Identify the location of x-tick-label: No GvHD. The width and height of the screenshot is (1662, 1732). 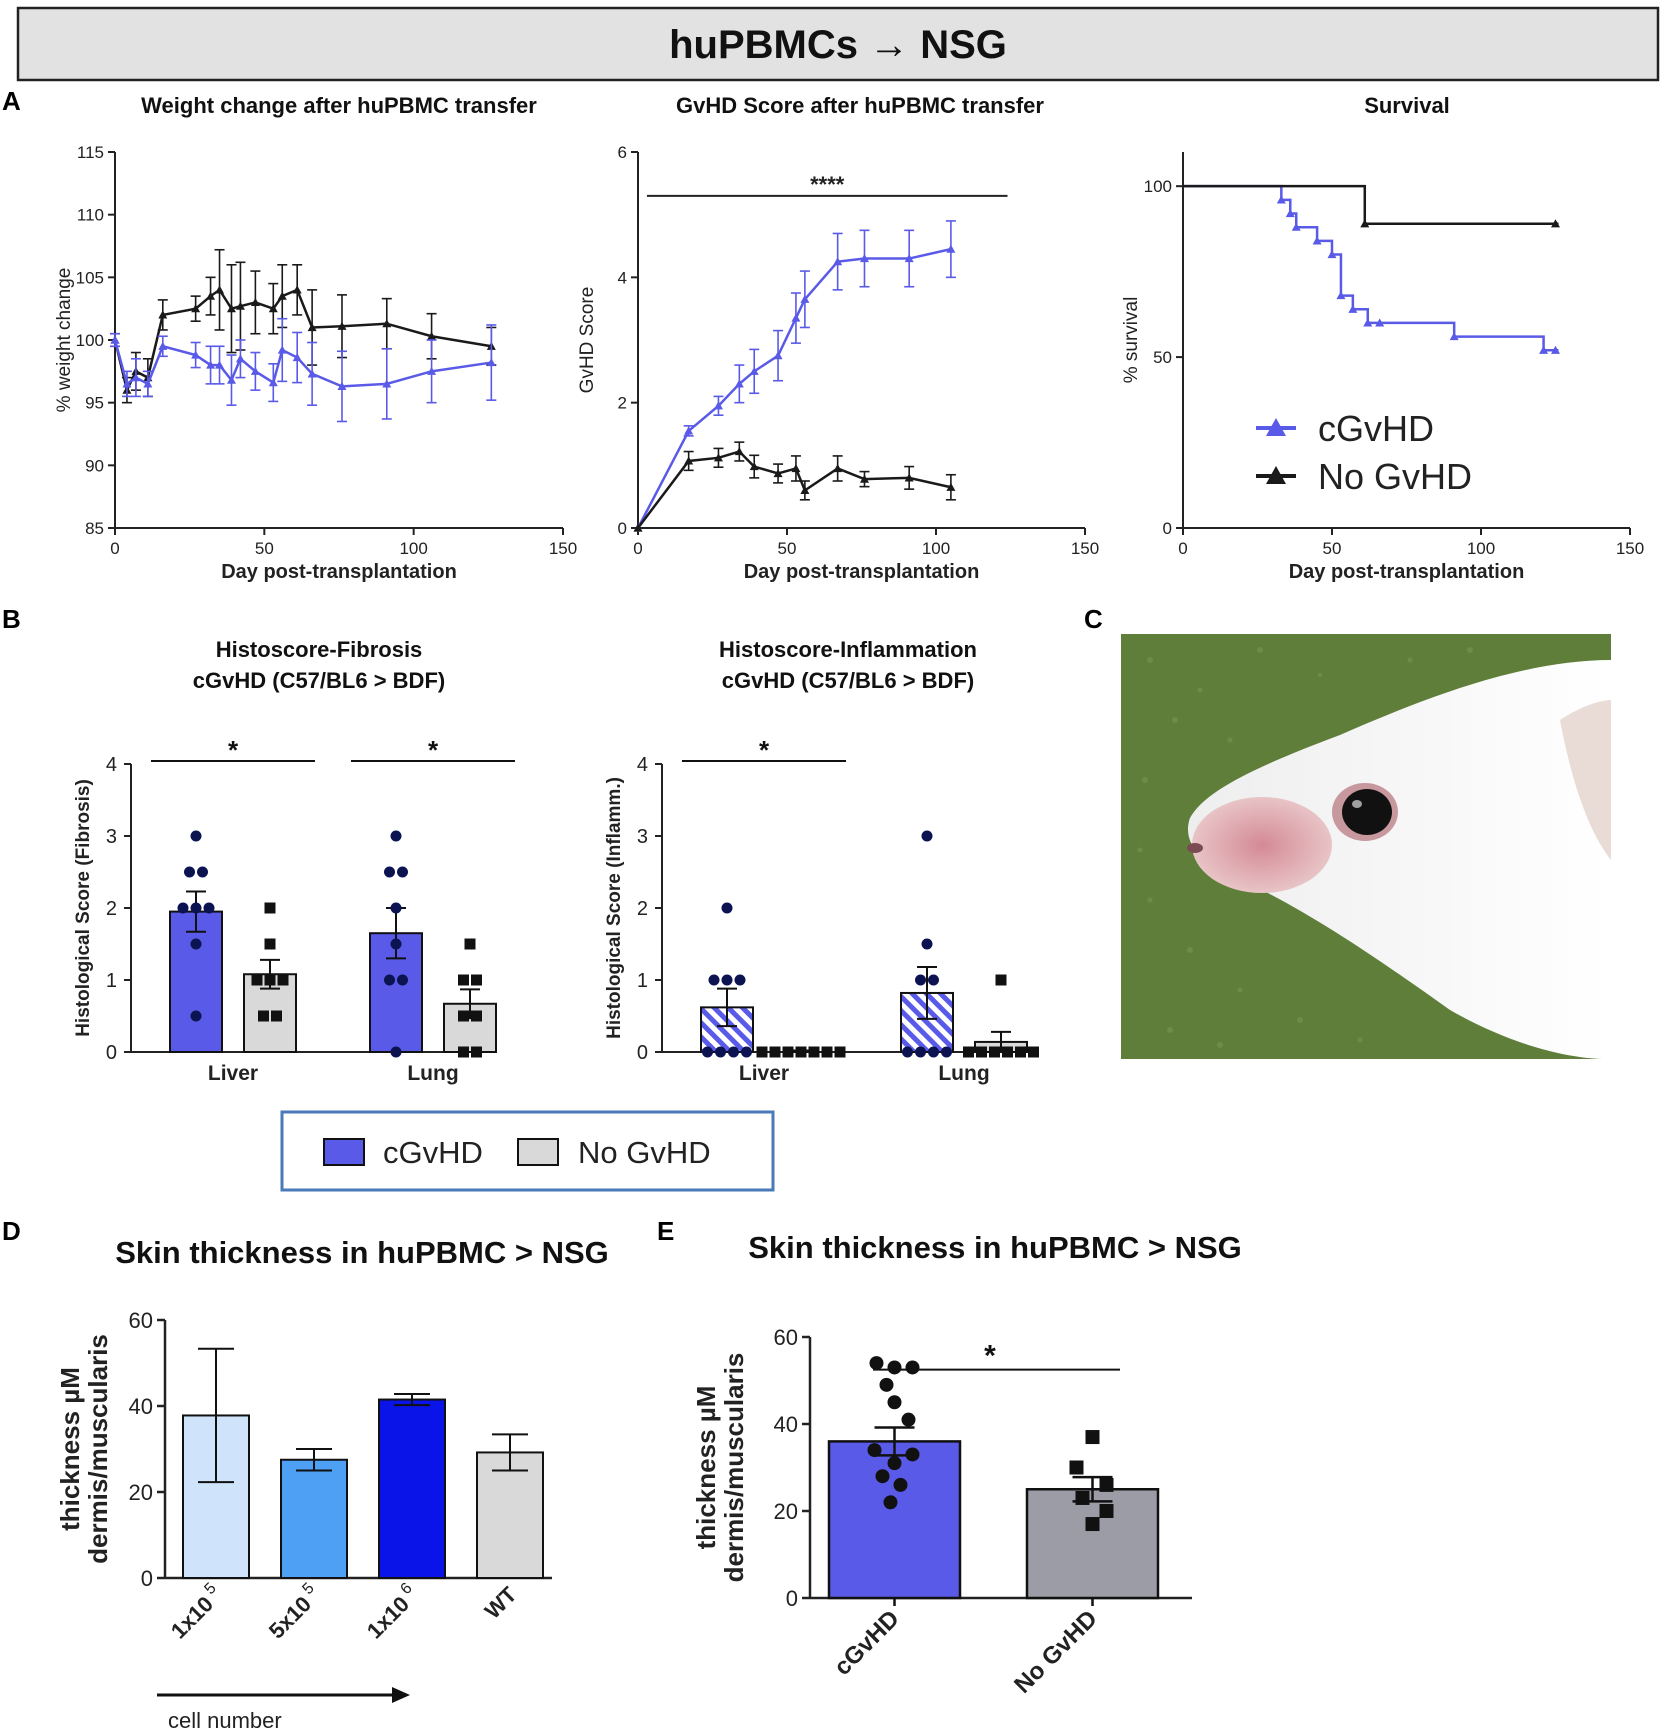
(1056, 1652).